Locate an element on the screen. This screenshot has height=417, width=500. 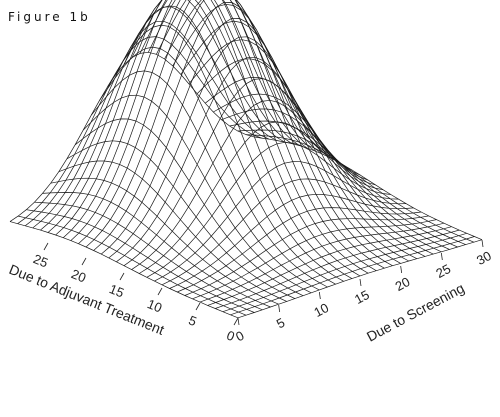
y-tick-label: 10 is located at coordinates (154, 305).